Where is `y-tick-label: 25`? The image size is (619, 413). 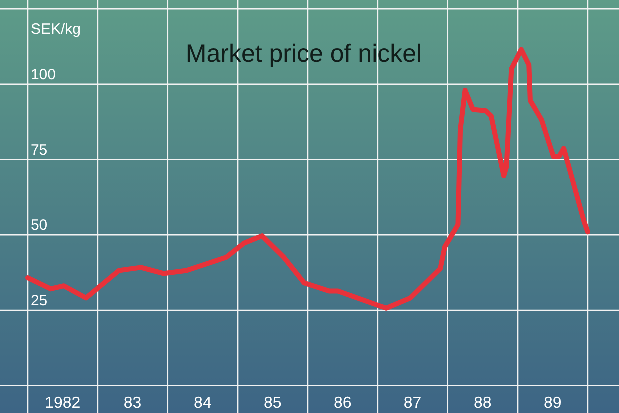 y-tick-label: 25 is located at coordinates (39, 301).